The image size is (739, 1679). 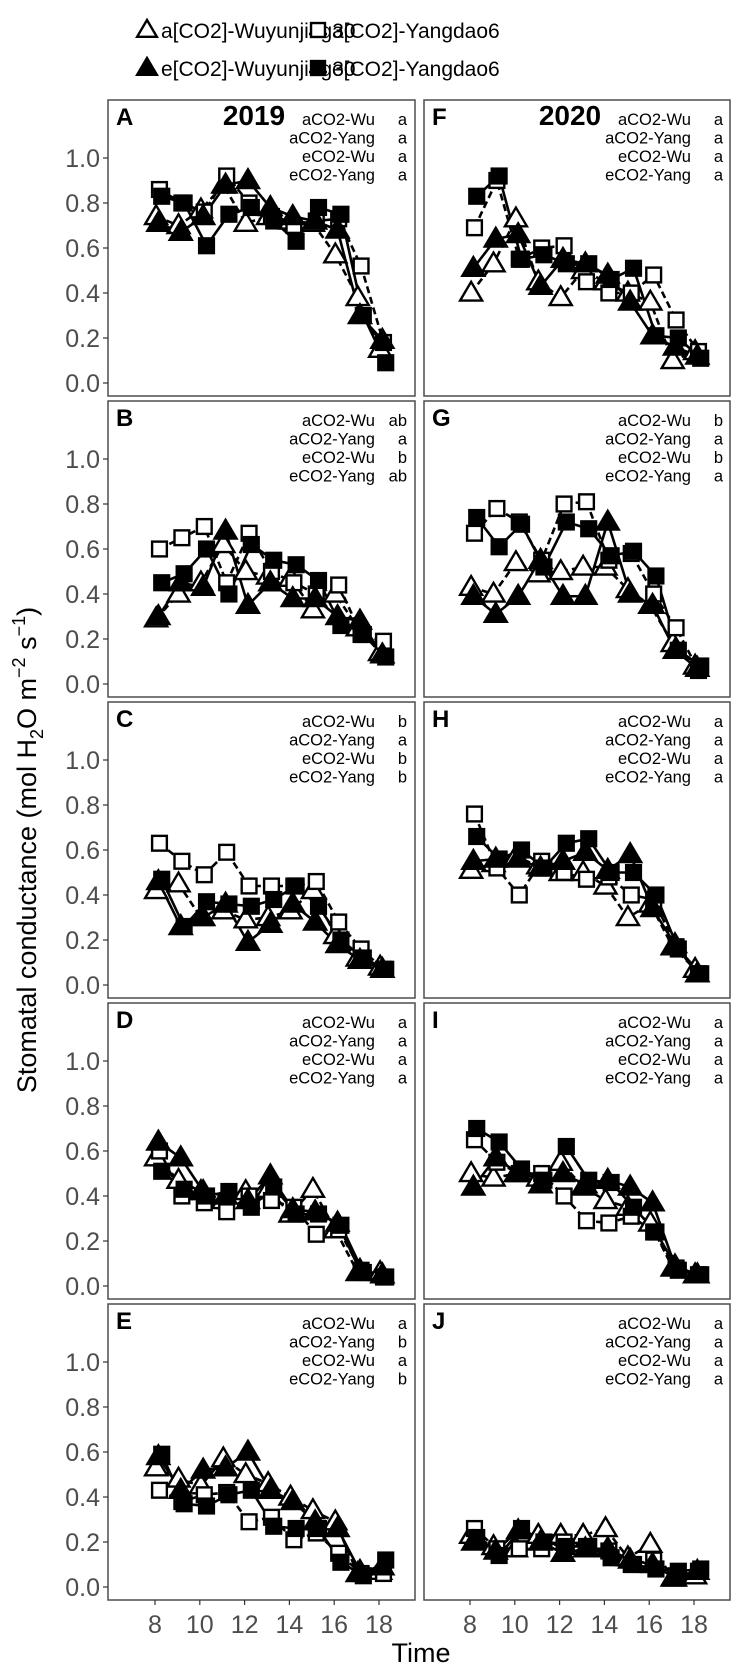 I want to click on panel-label: B, so click(x=124, y=418).